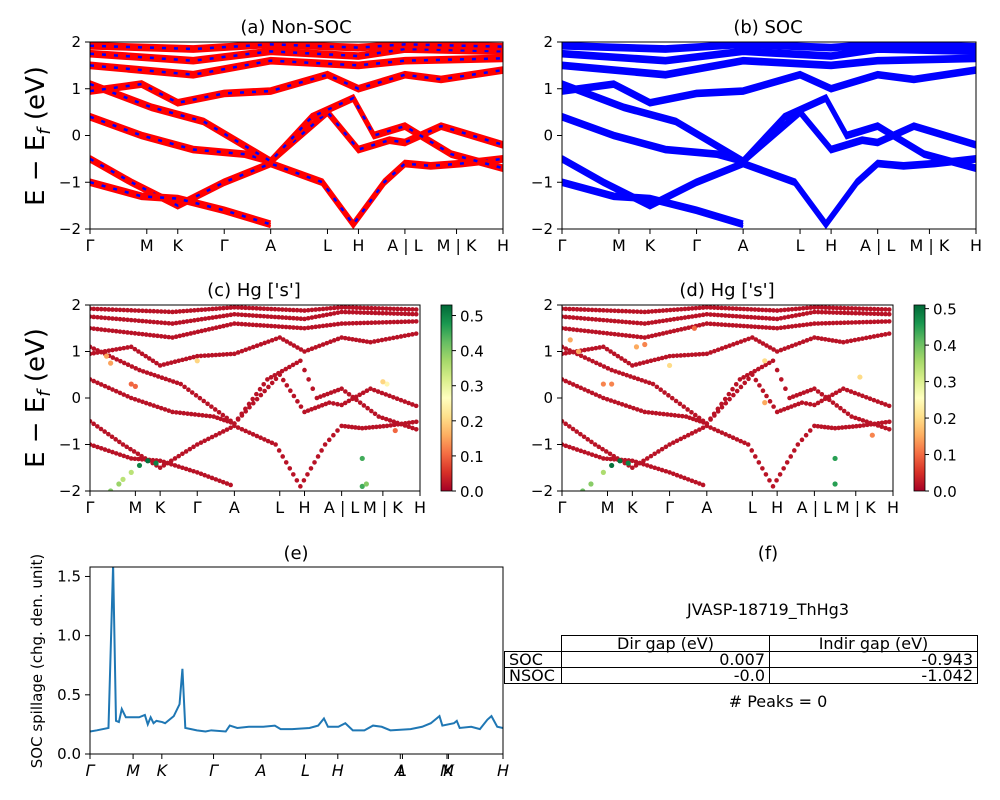  What do you see at coordinates (296, 66) in the screenshot?
I see `band-line-dashed` at bounding box center [296, 66].